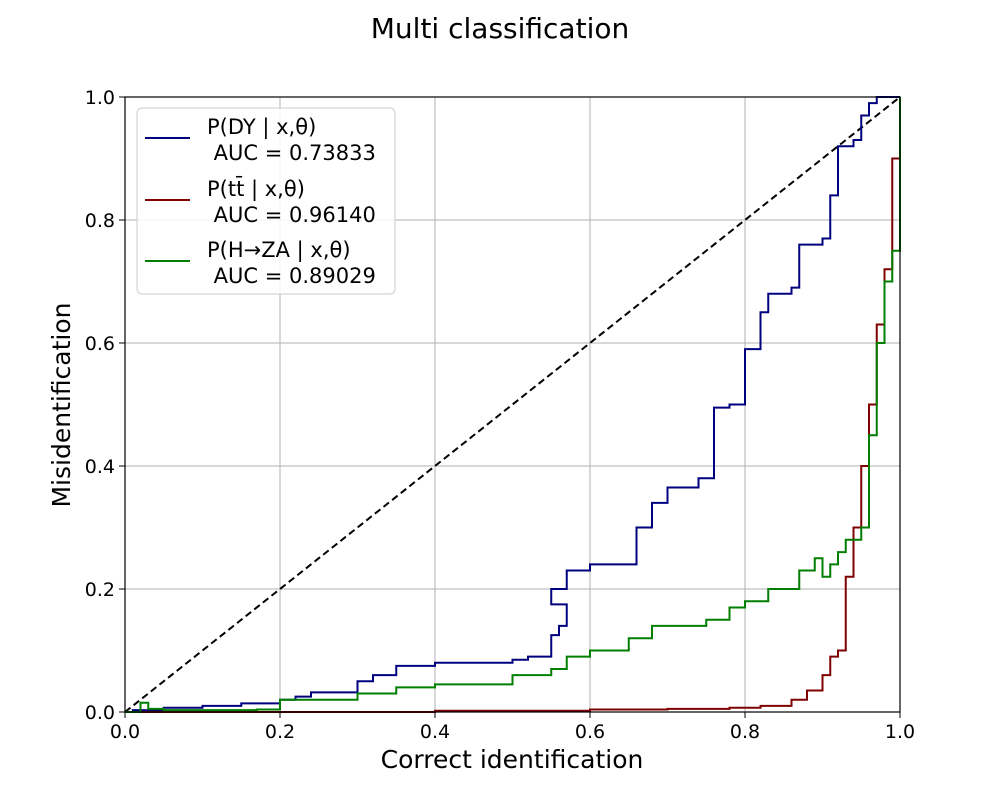 The width and height of the screenshot is (1000, 800). Describe the element at coordinates (105, 405) in the screenshot. I see `y-ticks: 0.0 0.2 0.4 0.6 0.8 1.0` at that location.